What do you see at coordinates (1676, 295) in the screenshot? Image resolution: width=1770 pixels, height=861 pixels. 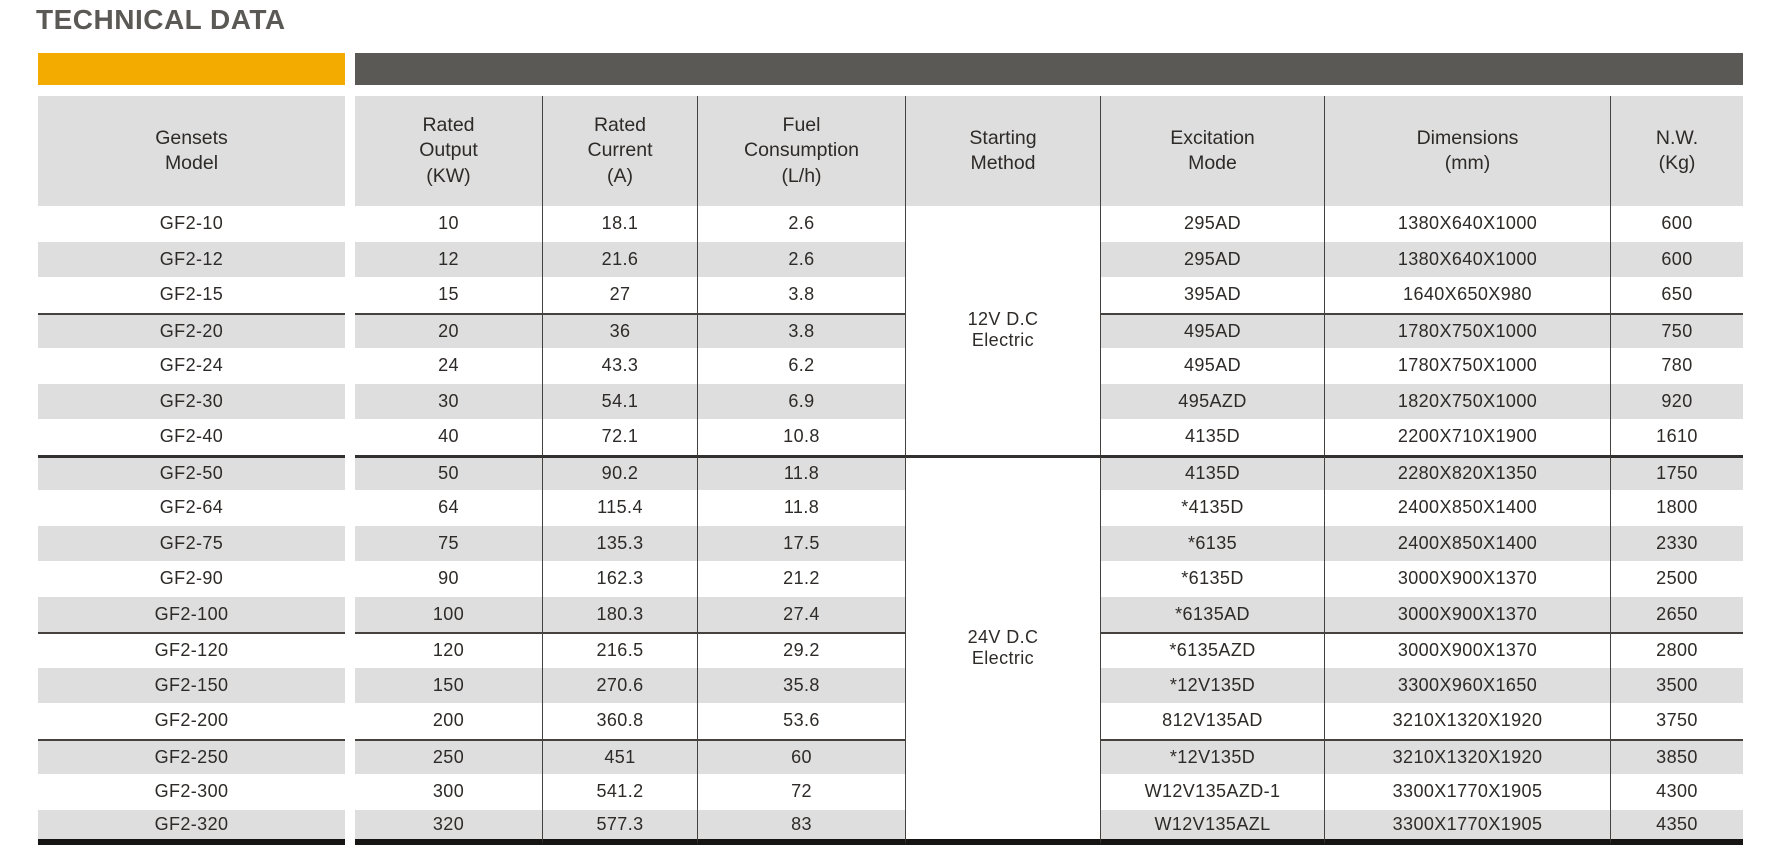 I see `cell-nw: 650` at bounding box center [1676, 295].